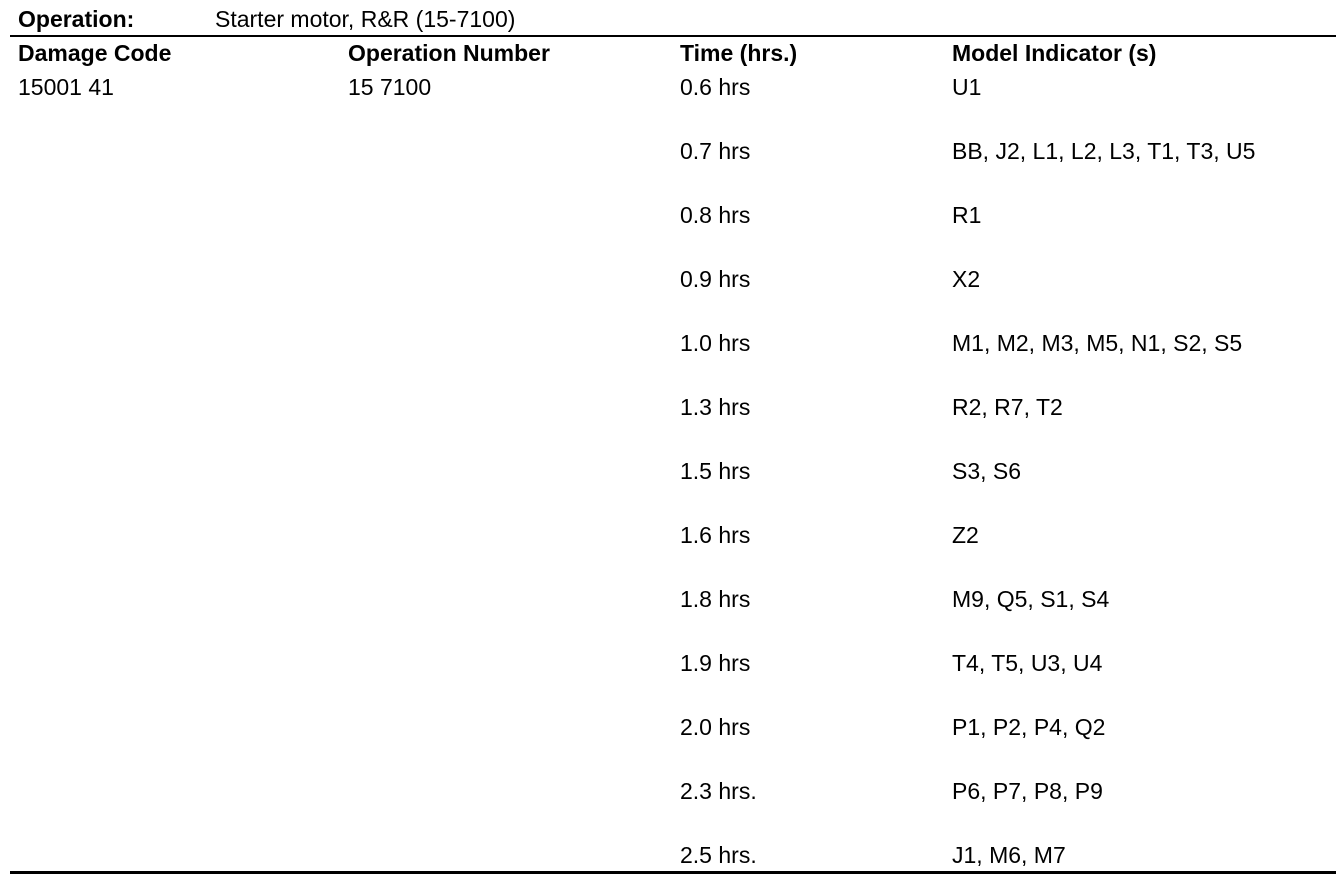  What do you see at coordinates (715, 663) in the screenshot?
I see `time-cell: 1.9 hrs` at bounding box center [715, 663].